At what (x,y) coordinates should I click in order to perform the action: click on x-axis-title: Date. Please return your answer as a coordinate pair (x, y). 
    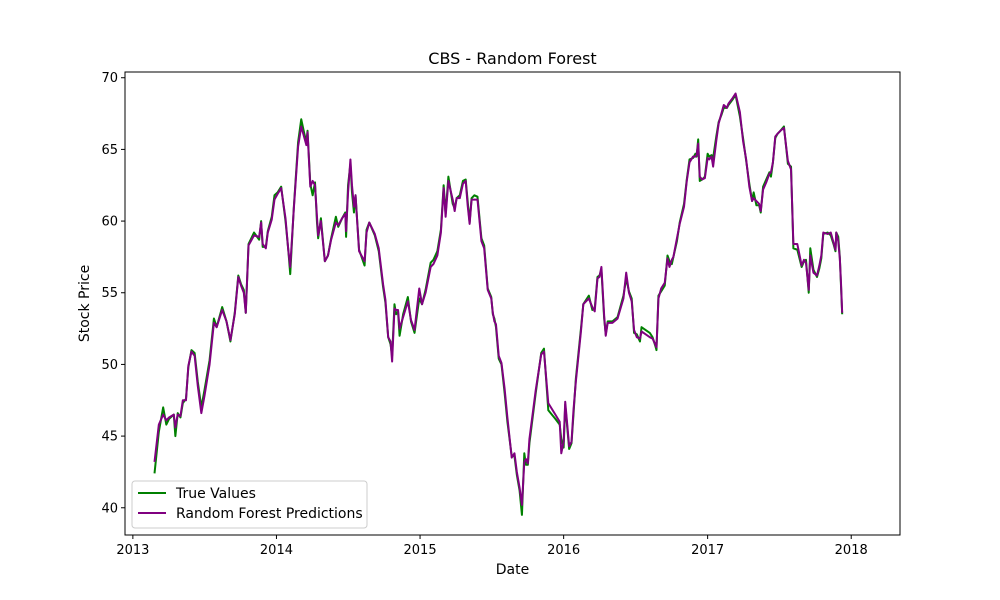
    Looking at the image, I should click on (512, 570).